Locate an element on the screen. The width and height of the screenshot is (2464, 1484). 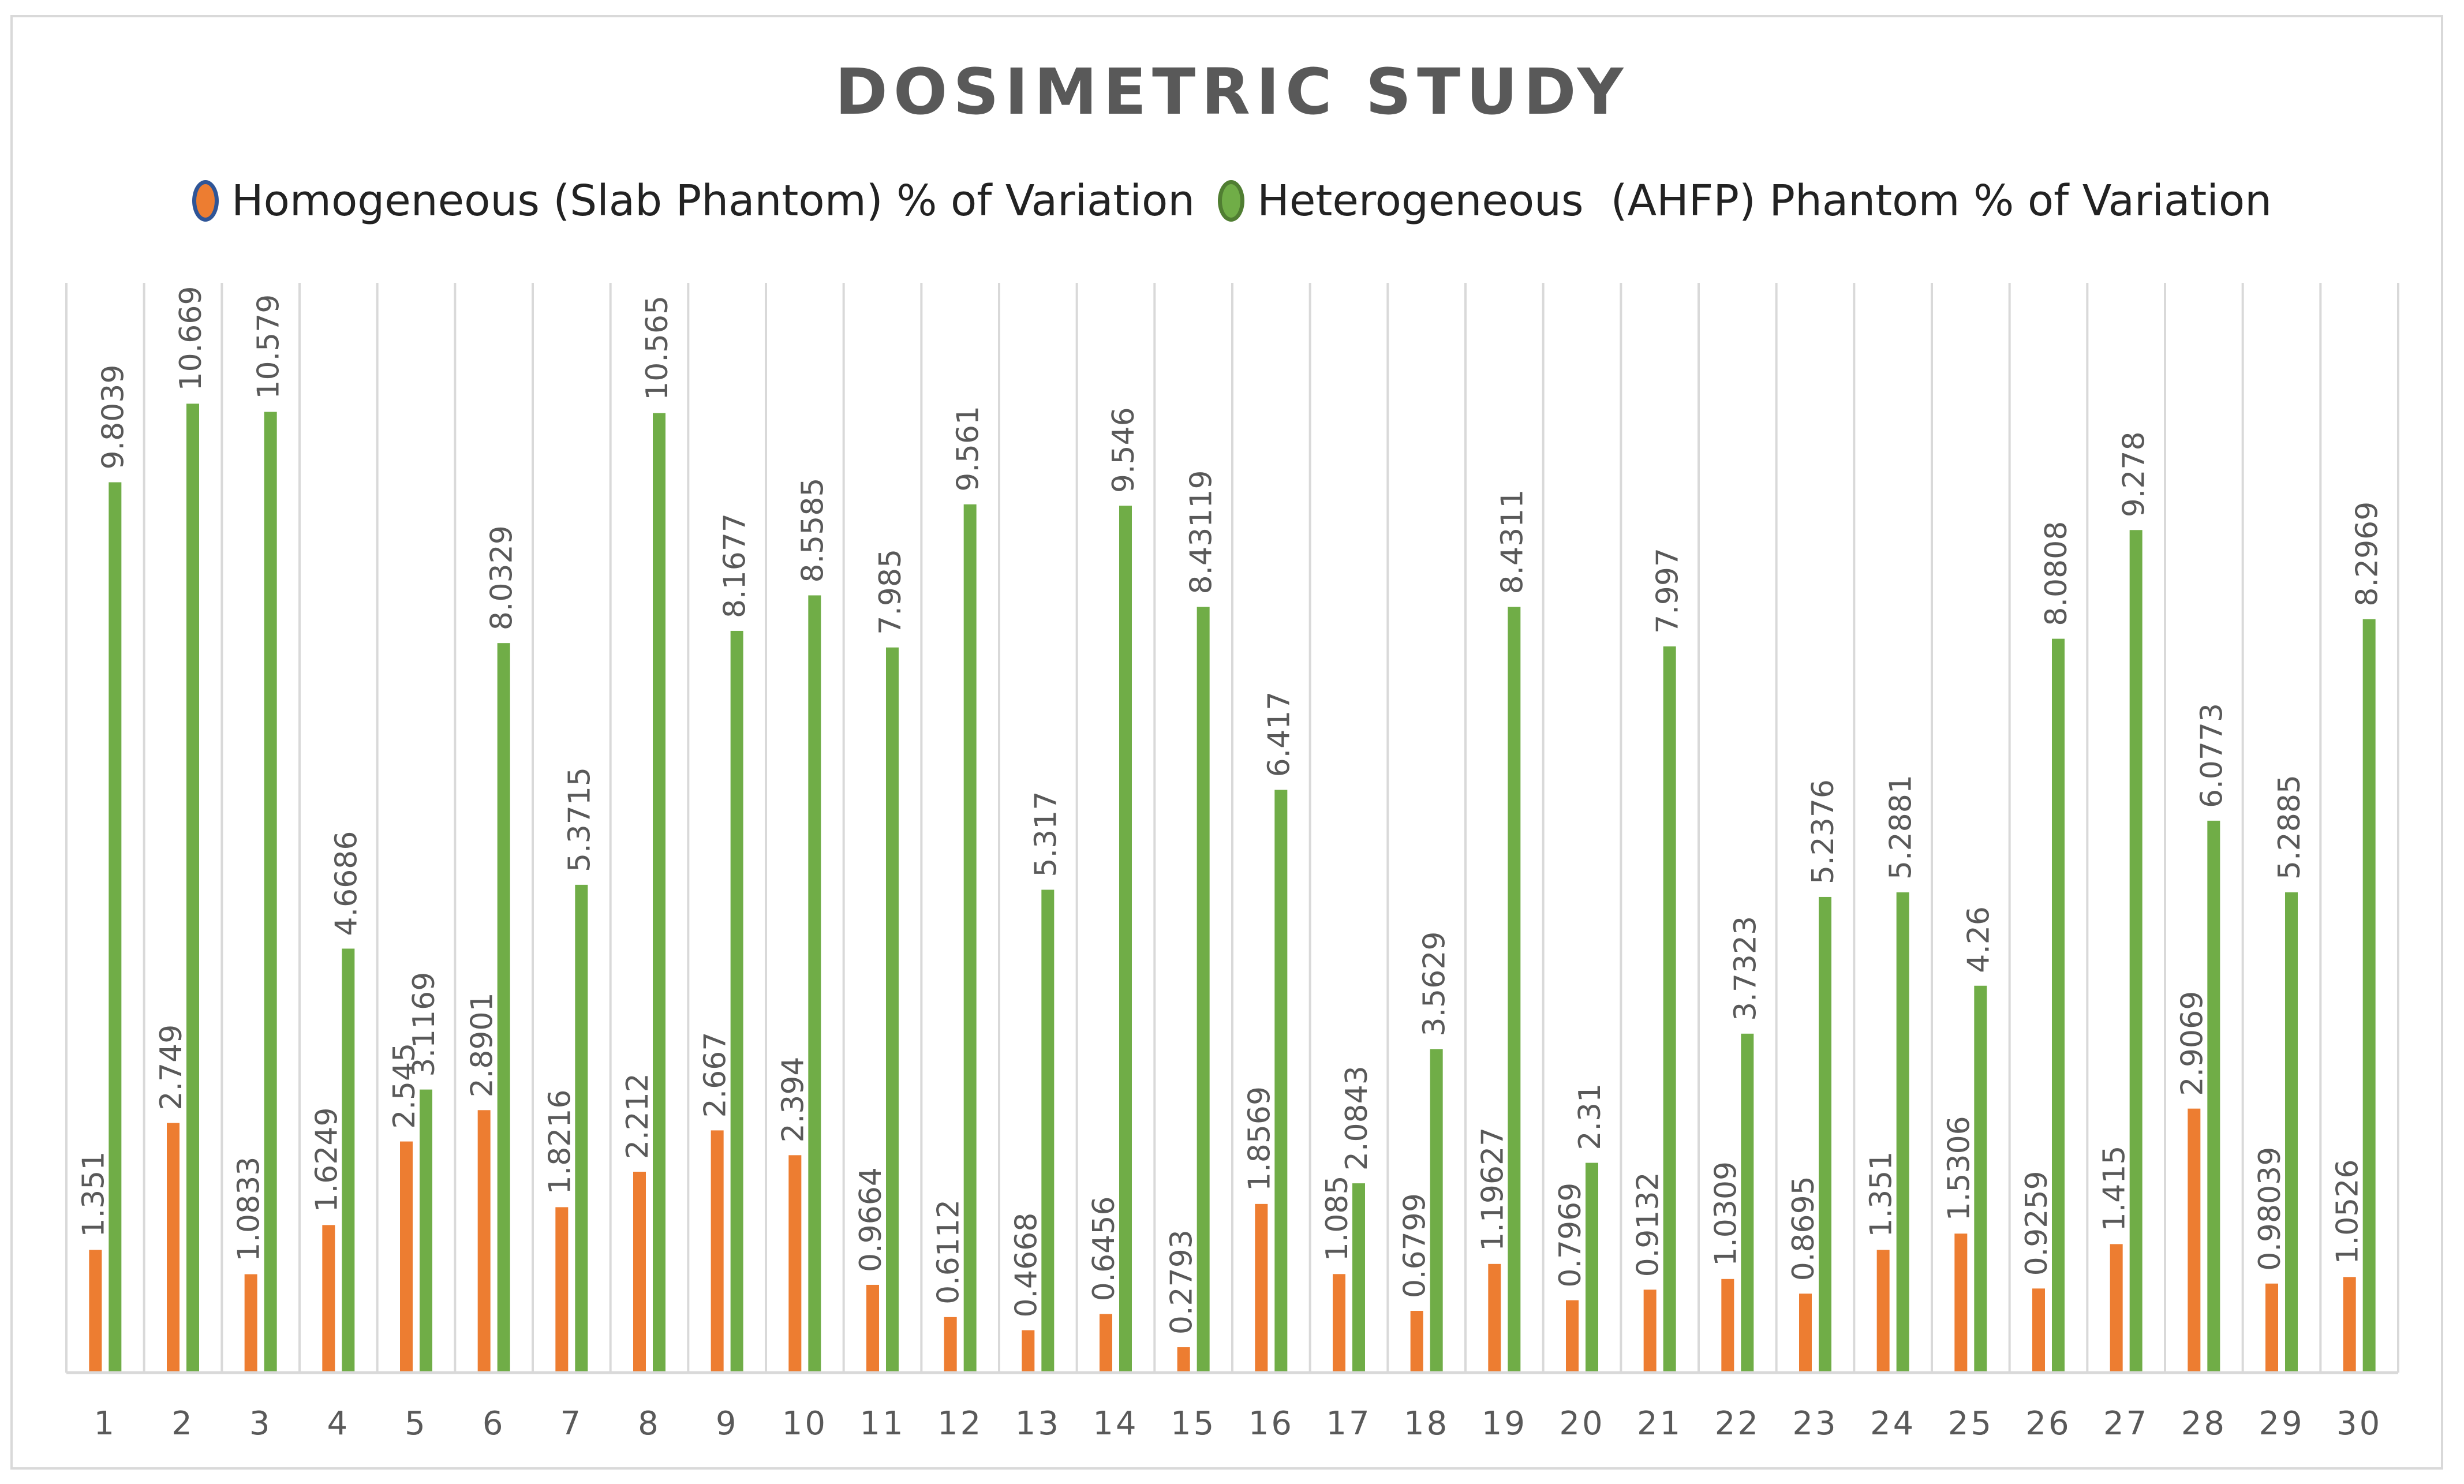
x-tick-label-24: 24 is located at coordinates (1893, 1423).